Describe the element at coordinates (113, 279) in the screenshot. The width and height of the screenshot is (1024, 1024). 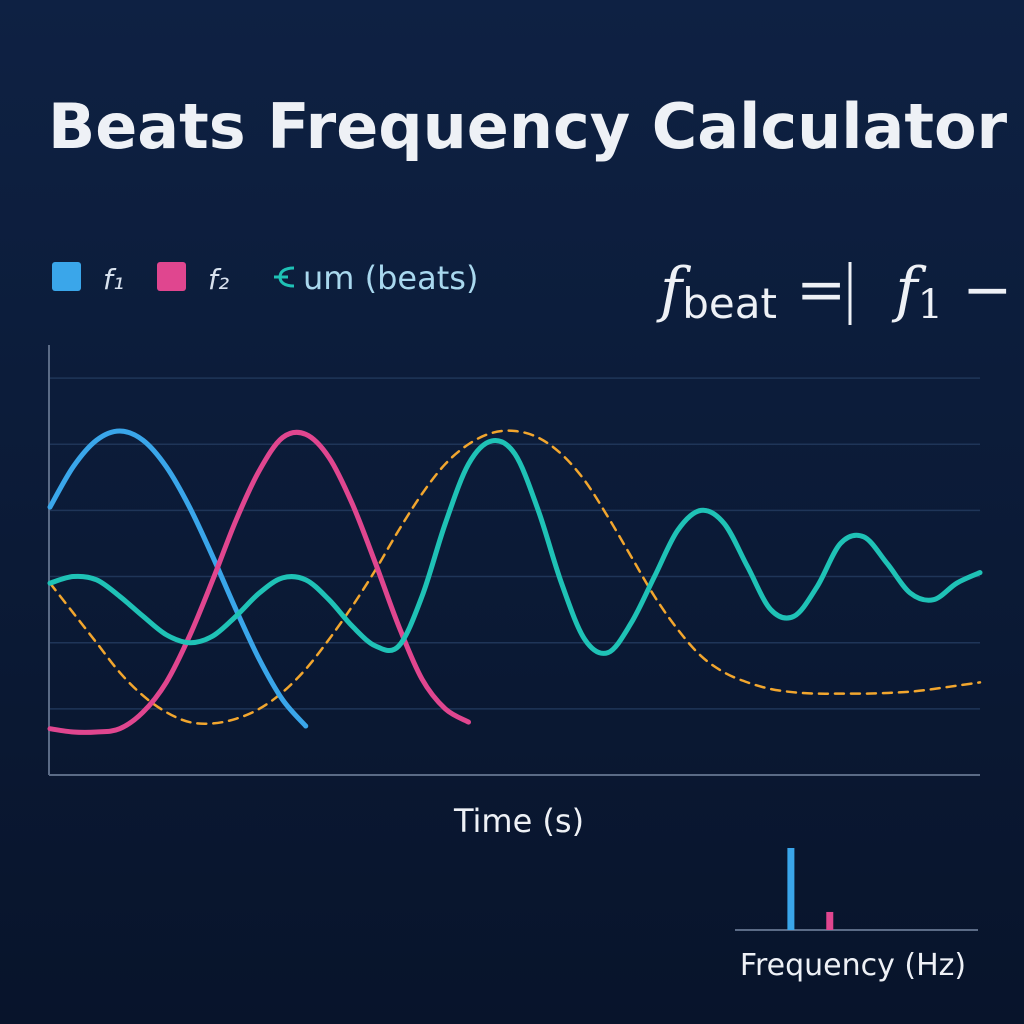
I see `legend-label: f₁` at that location.